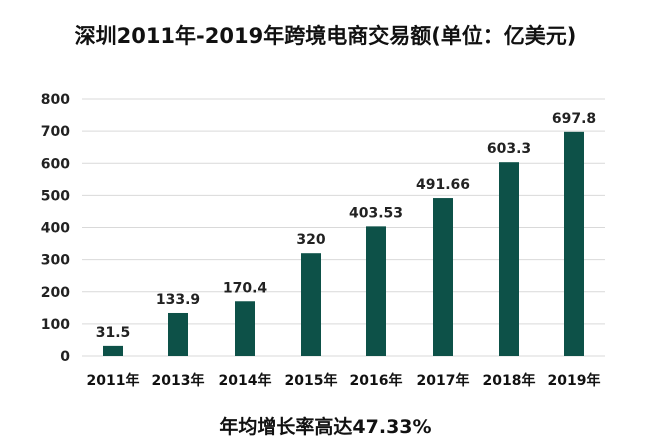 Image resolution: width=651 pixels, height=443 pixels. I want to click on y-tick-label: 400, so click(55, 229).